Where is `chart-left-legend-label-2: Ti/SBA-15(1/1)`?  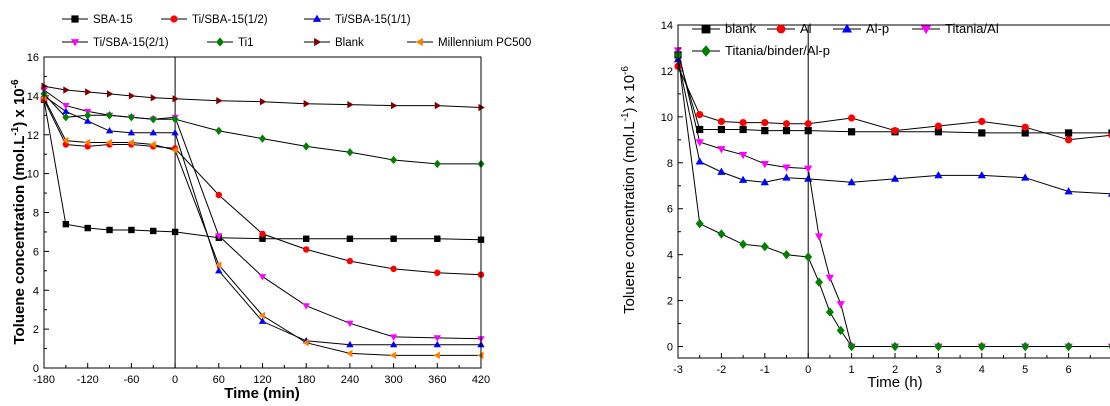
chart-left-legend-label-2: Ti/SBA-15(1/1) is located at coordinates (373, 20).